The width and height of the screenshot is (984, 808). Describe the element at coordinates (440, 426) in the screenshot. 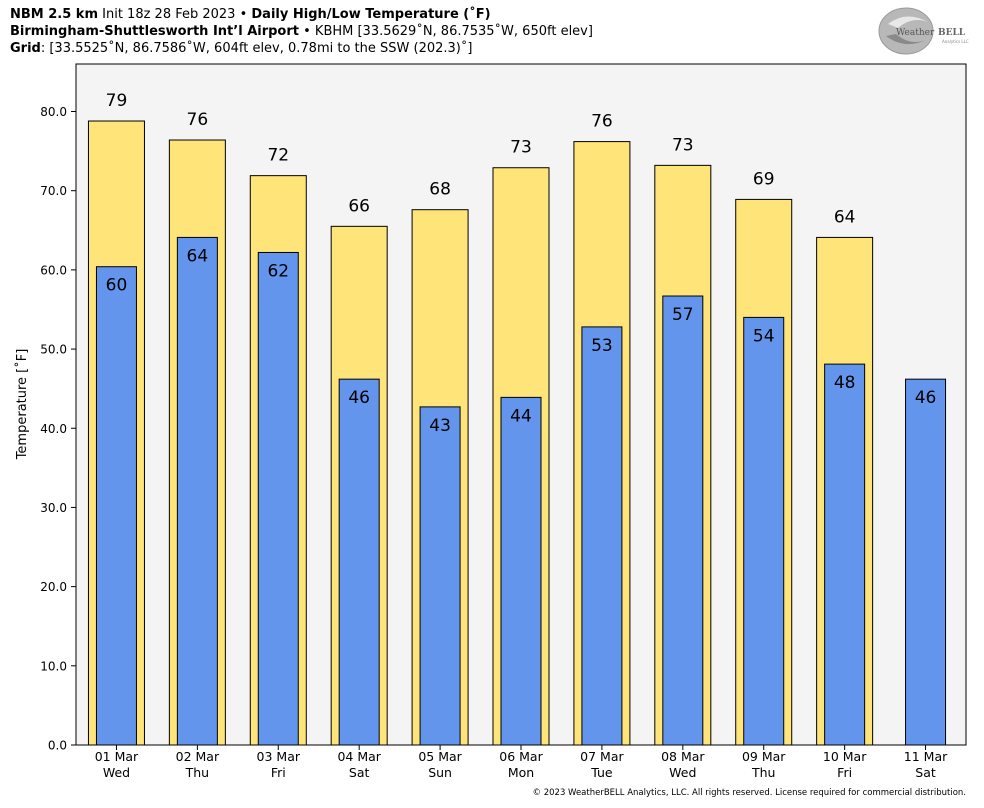

I see `low-temp-label: 43` at that location.